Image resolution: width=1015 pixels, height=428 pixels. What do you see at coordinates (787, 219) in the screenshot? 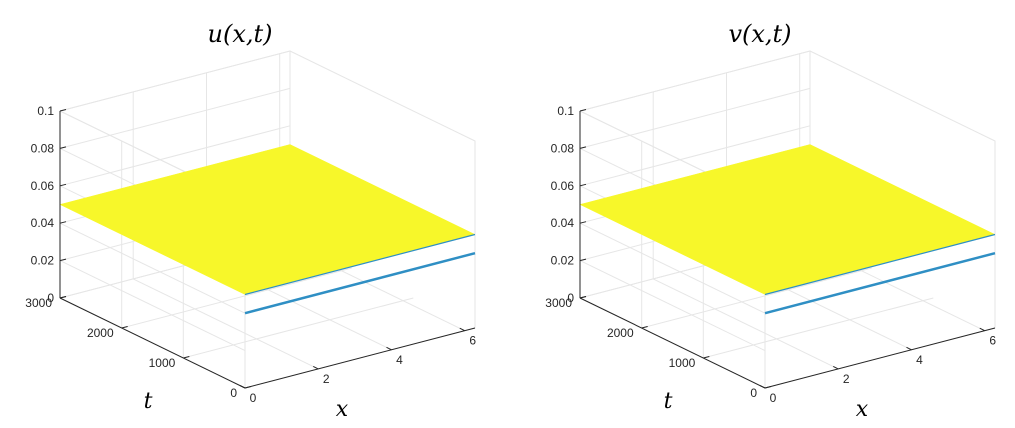
I see `surface-v` at bounding box center [787, 219].